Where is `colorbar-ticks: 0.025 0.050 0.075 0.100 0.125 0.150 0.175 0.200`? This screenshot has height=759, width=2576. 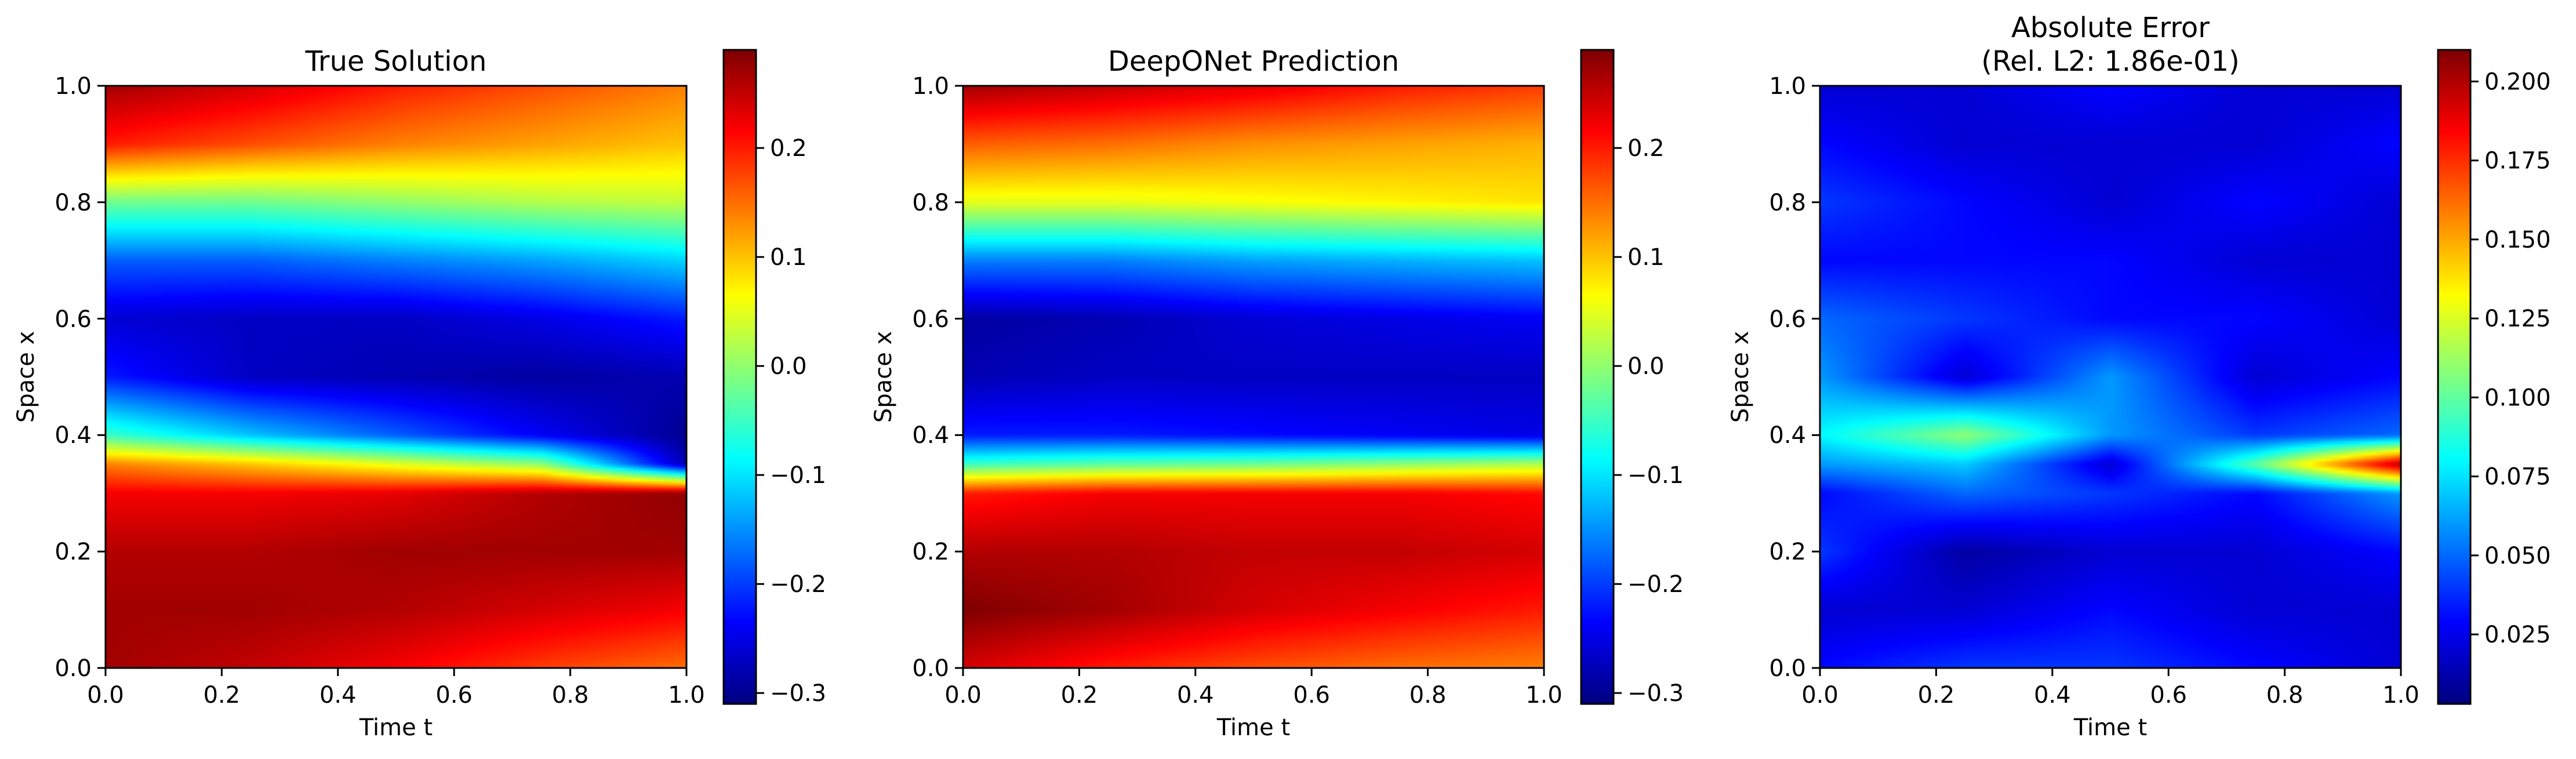
colorbar-ticks: 0.025 0.050 0.075 0.100 0.125 0.150 0.175 0.200 is located at coordinates (2510, 358).